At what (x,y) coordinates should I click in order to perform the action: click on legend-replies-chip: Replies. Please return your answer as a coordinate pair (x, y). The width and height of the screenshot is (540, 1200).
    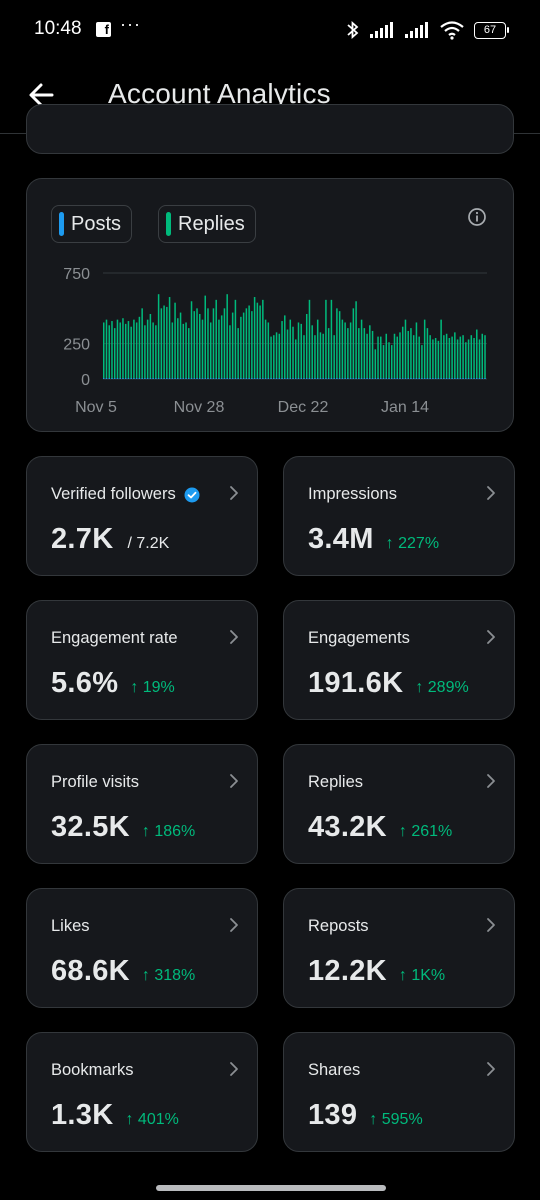
    Looking at the image, I should click on (207, 224).